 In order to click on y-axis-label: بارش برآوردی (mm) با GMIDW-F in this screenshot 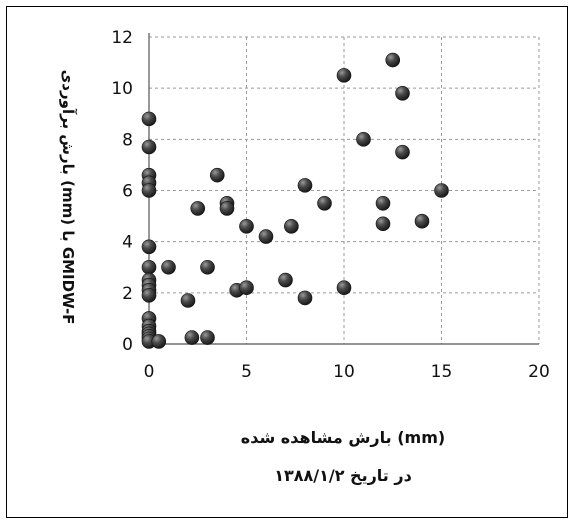, I will do `click(68, 197)`.